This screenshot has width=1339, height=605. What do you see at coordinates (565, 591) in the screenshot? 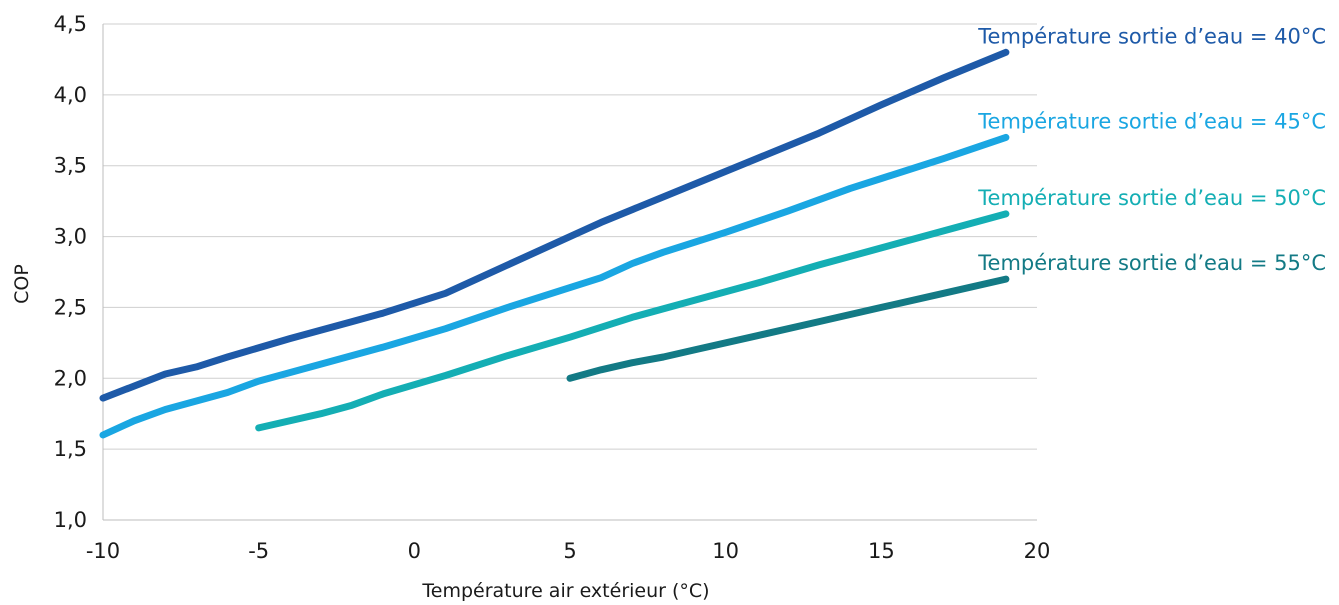
I see `x-axis-title: Température air extérieur (°C)` at bounding box center [565, 591].